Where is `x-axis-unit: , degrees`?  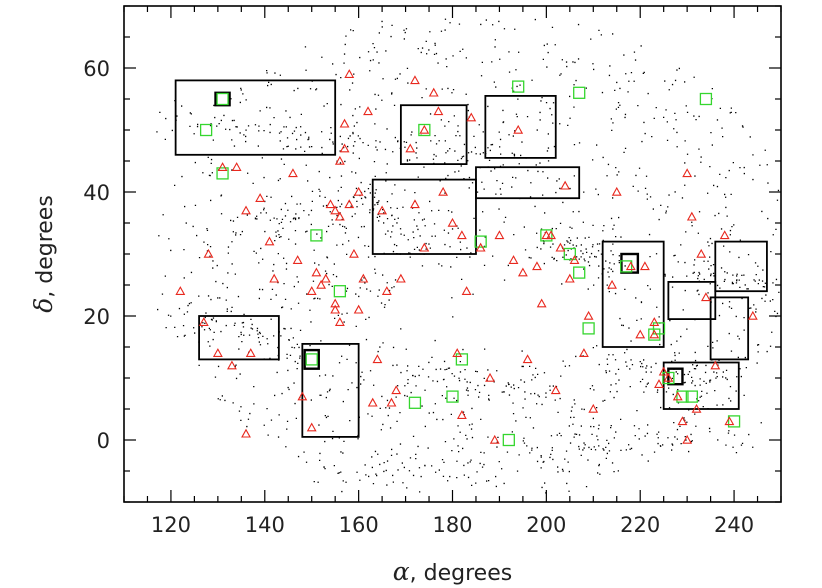
x-axis-unit: , degrees is located at coordinates (461, 573).